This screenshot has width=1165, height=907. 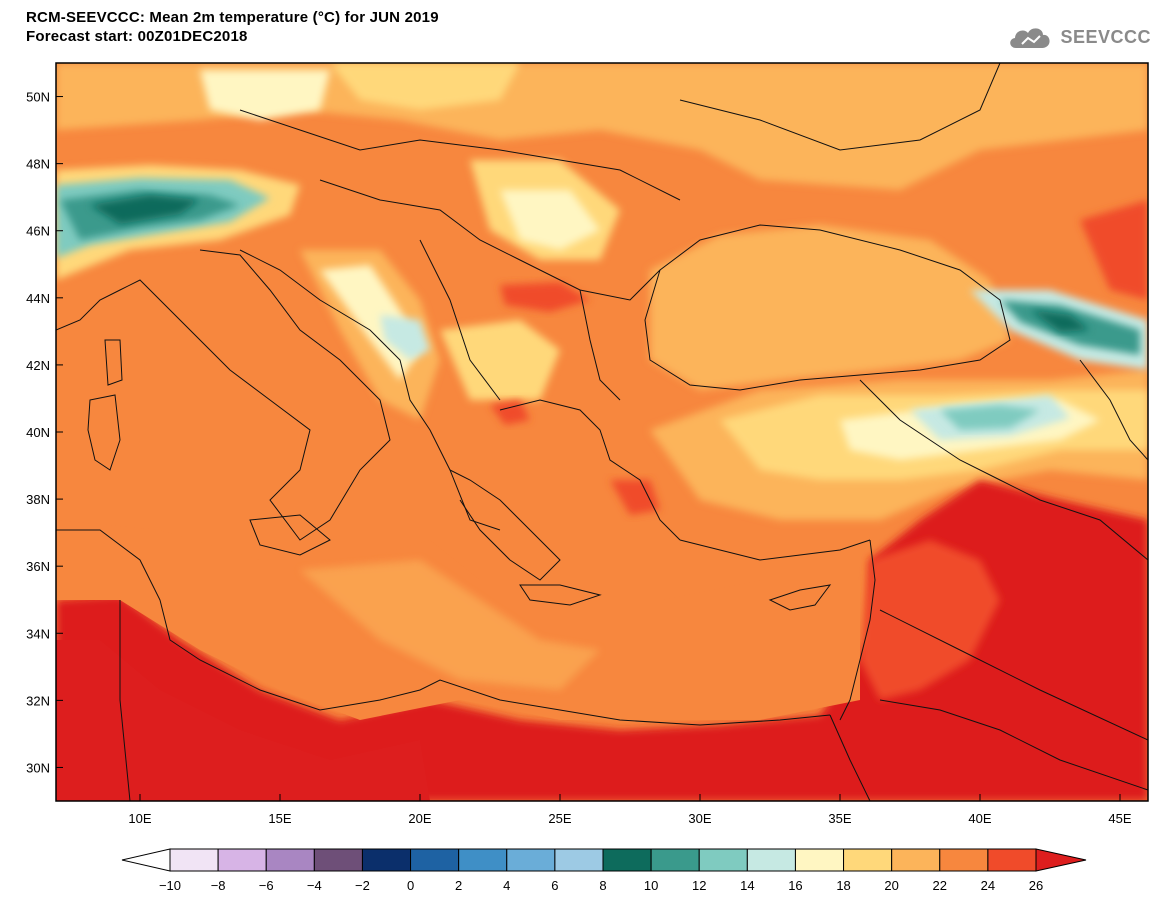 What do you see at coordinates (362, 885) in the screenshot?
I see `colorbar-label: −2` at bounding box center [362, 885].